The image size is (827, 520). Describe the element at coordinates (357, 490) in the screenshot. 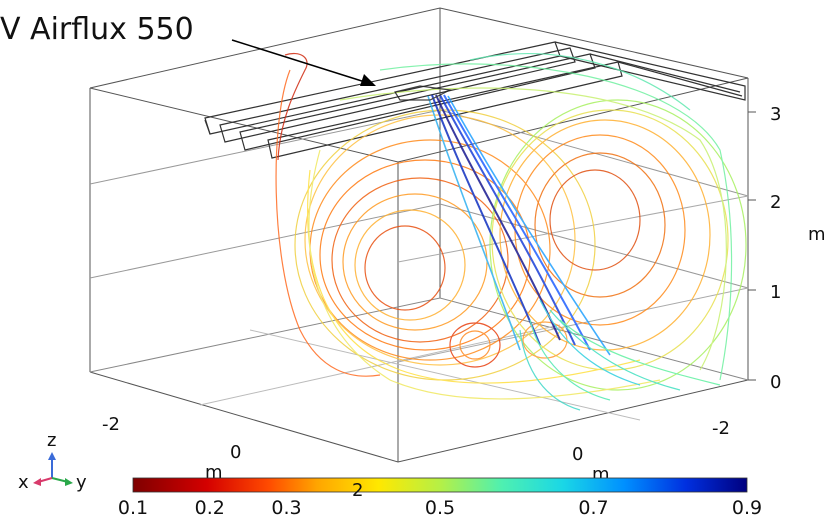

I see `colorbar-overlap-label: 2` at that location.